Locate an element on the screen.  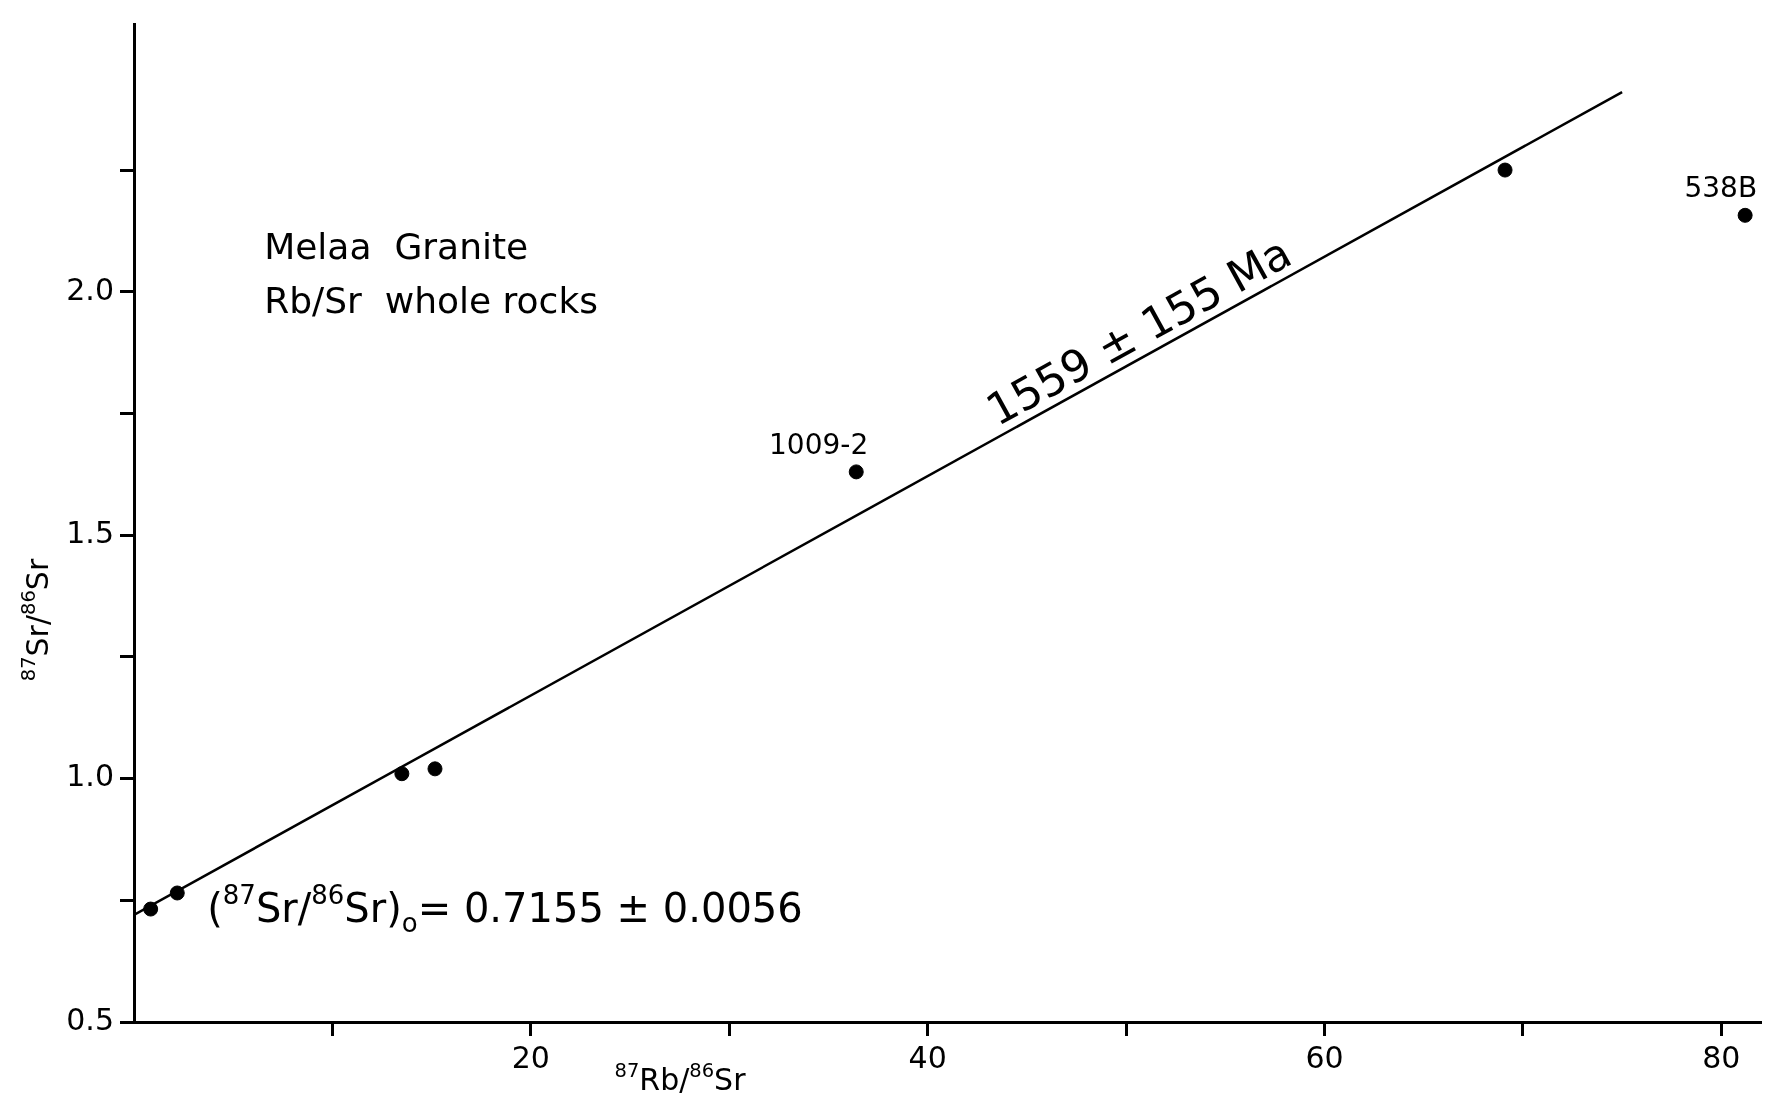
y-axis-title: 87Sr/86Sr is located at coordinates (35, 620).